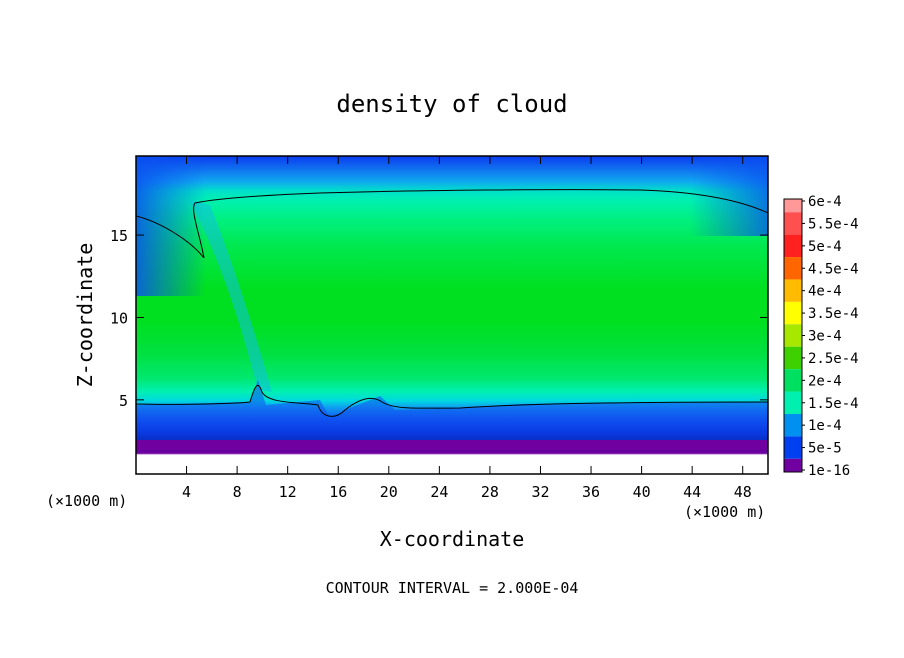 Image resolution: width=904 pixels, height=658 pixels. What do you see at coordinates (452, 445) in the screenshot?
I see `field-cloud-base` at bounding box center [452, 445].